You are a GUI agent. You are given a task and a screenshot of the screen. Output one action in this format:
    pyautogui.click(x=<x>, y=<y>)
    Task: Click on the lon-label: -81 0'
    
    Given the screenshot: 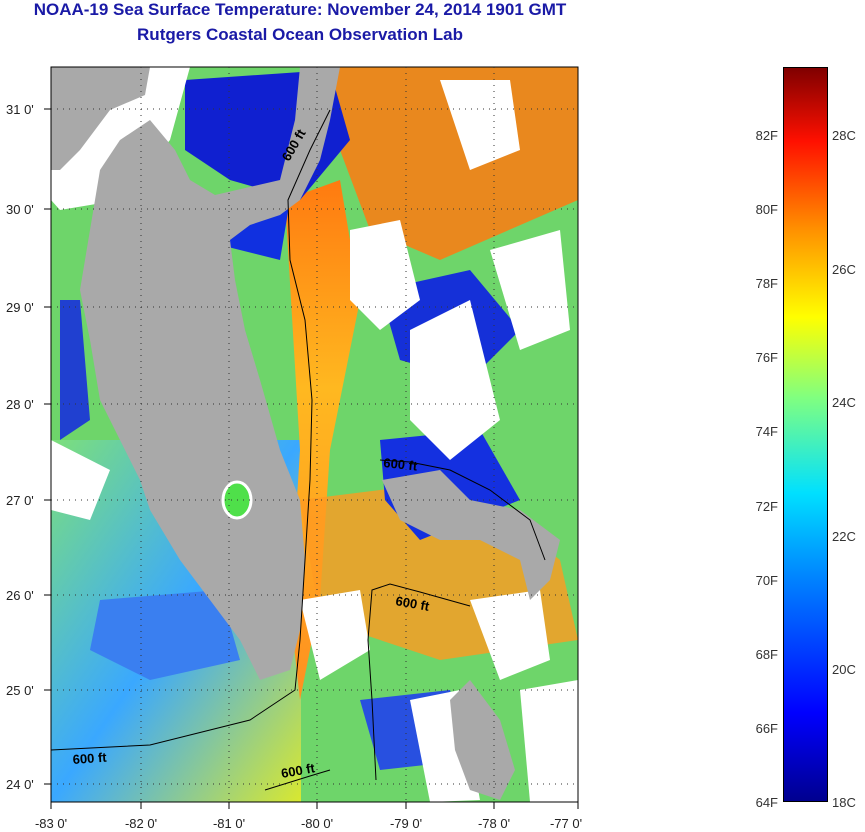 What is the action you would take?
    pyautogui.click(x=229, y=823)
    